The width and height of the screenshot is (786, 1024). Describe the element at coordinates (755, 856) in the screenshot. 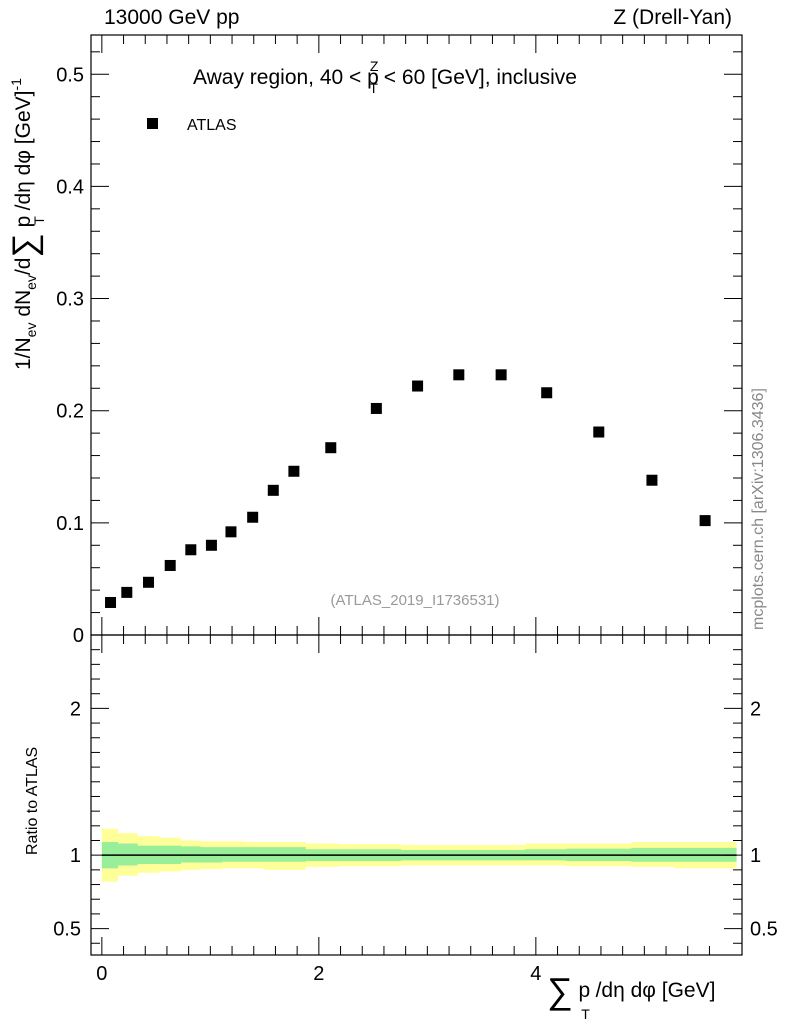

I see `ratio-y-tick-label-right: 1` at that location.